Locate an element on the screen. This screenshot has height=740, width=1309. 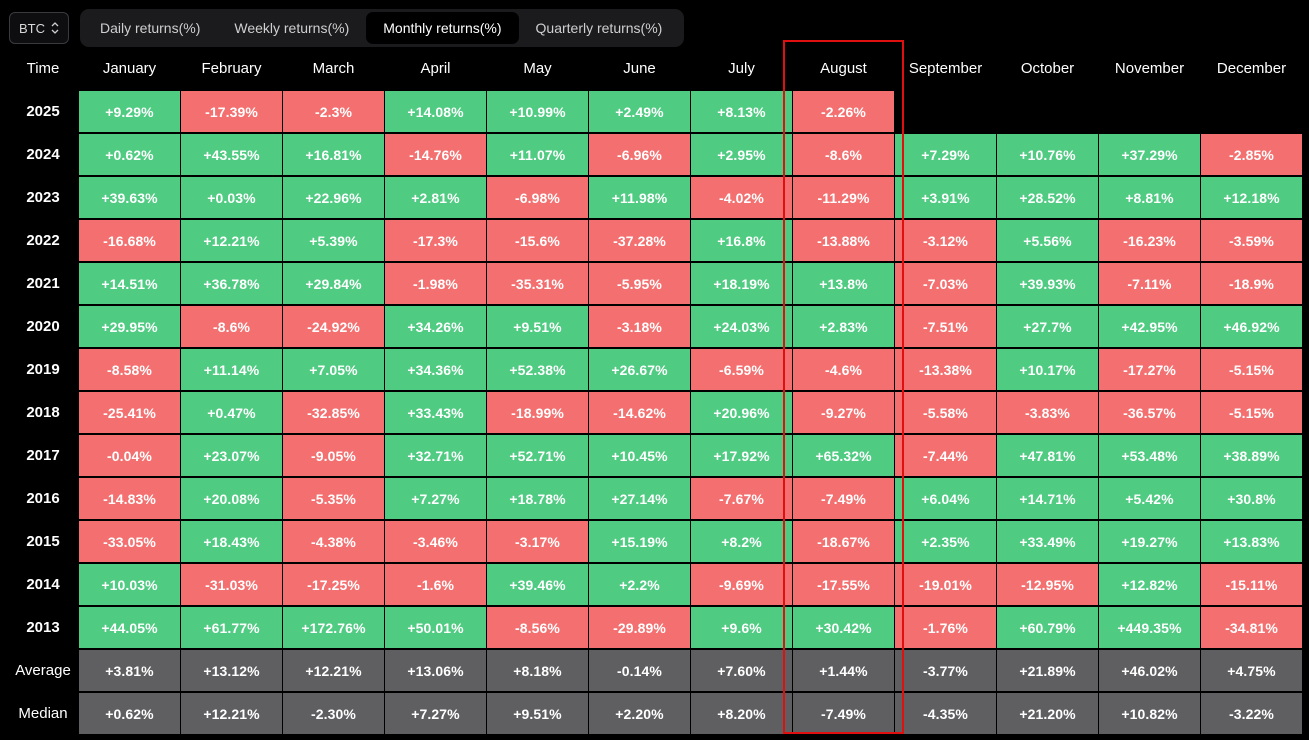
return-cell: +15.19% is located at coordinates (639, 541).